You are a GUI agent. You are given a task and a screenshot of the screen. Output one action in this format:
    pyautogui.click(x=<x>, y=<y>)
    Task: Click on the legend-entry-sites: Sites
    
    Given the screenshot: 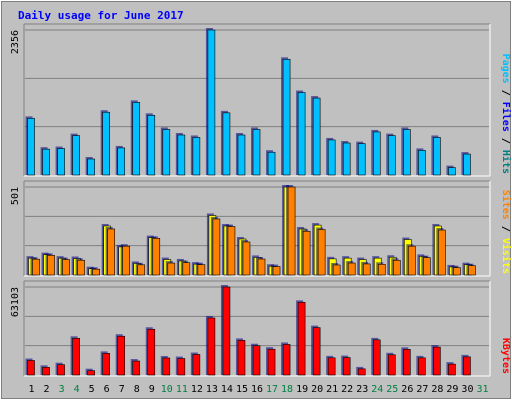 What is the action you would take?
    pyautogui.click(x=506, y=205)
    